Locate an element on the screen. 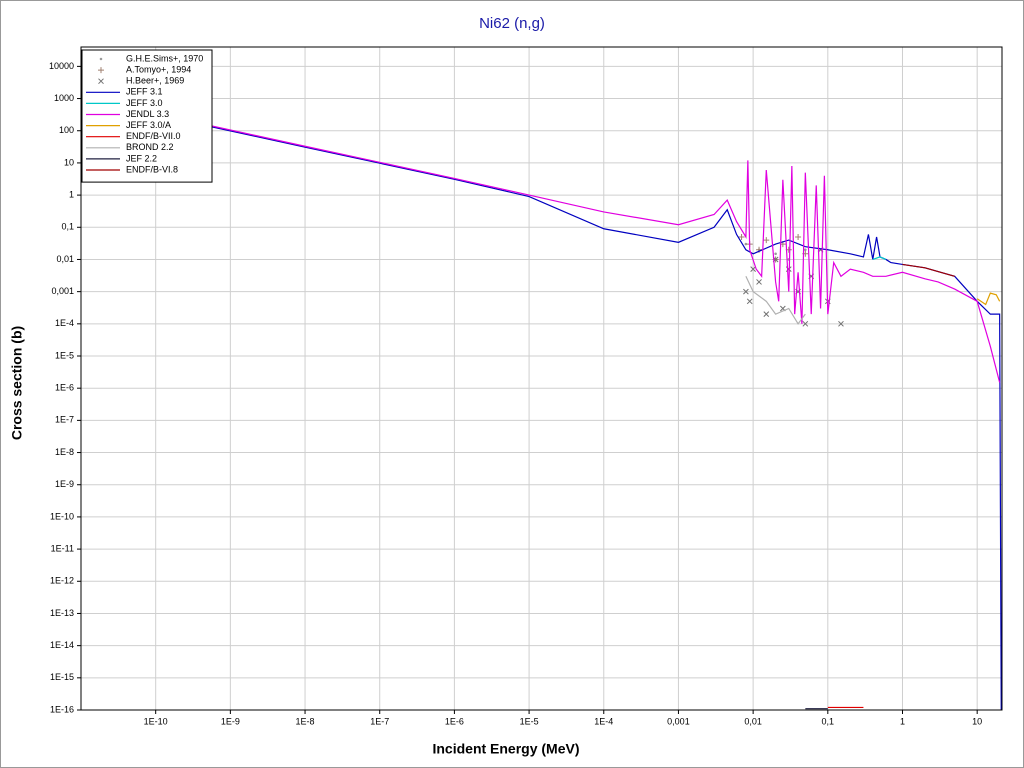 This screenshot has height=768, width=1024. x-tick-label: 1E-10 is located at coordinates (156, 721).